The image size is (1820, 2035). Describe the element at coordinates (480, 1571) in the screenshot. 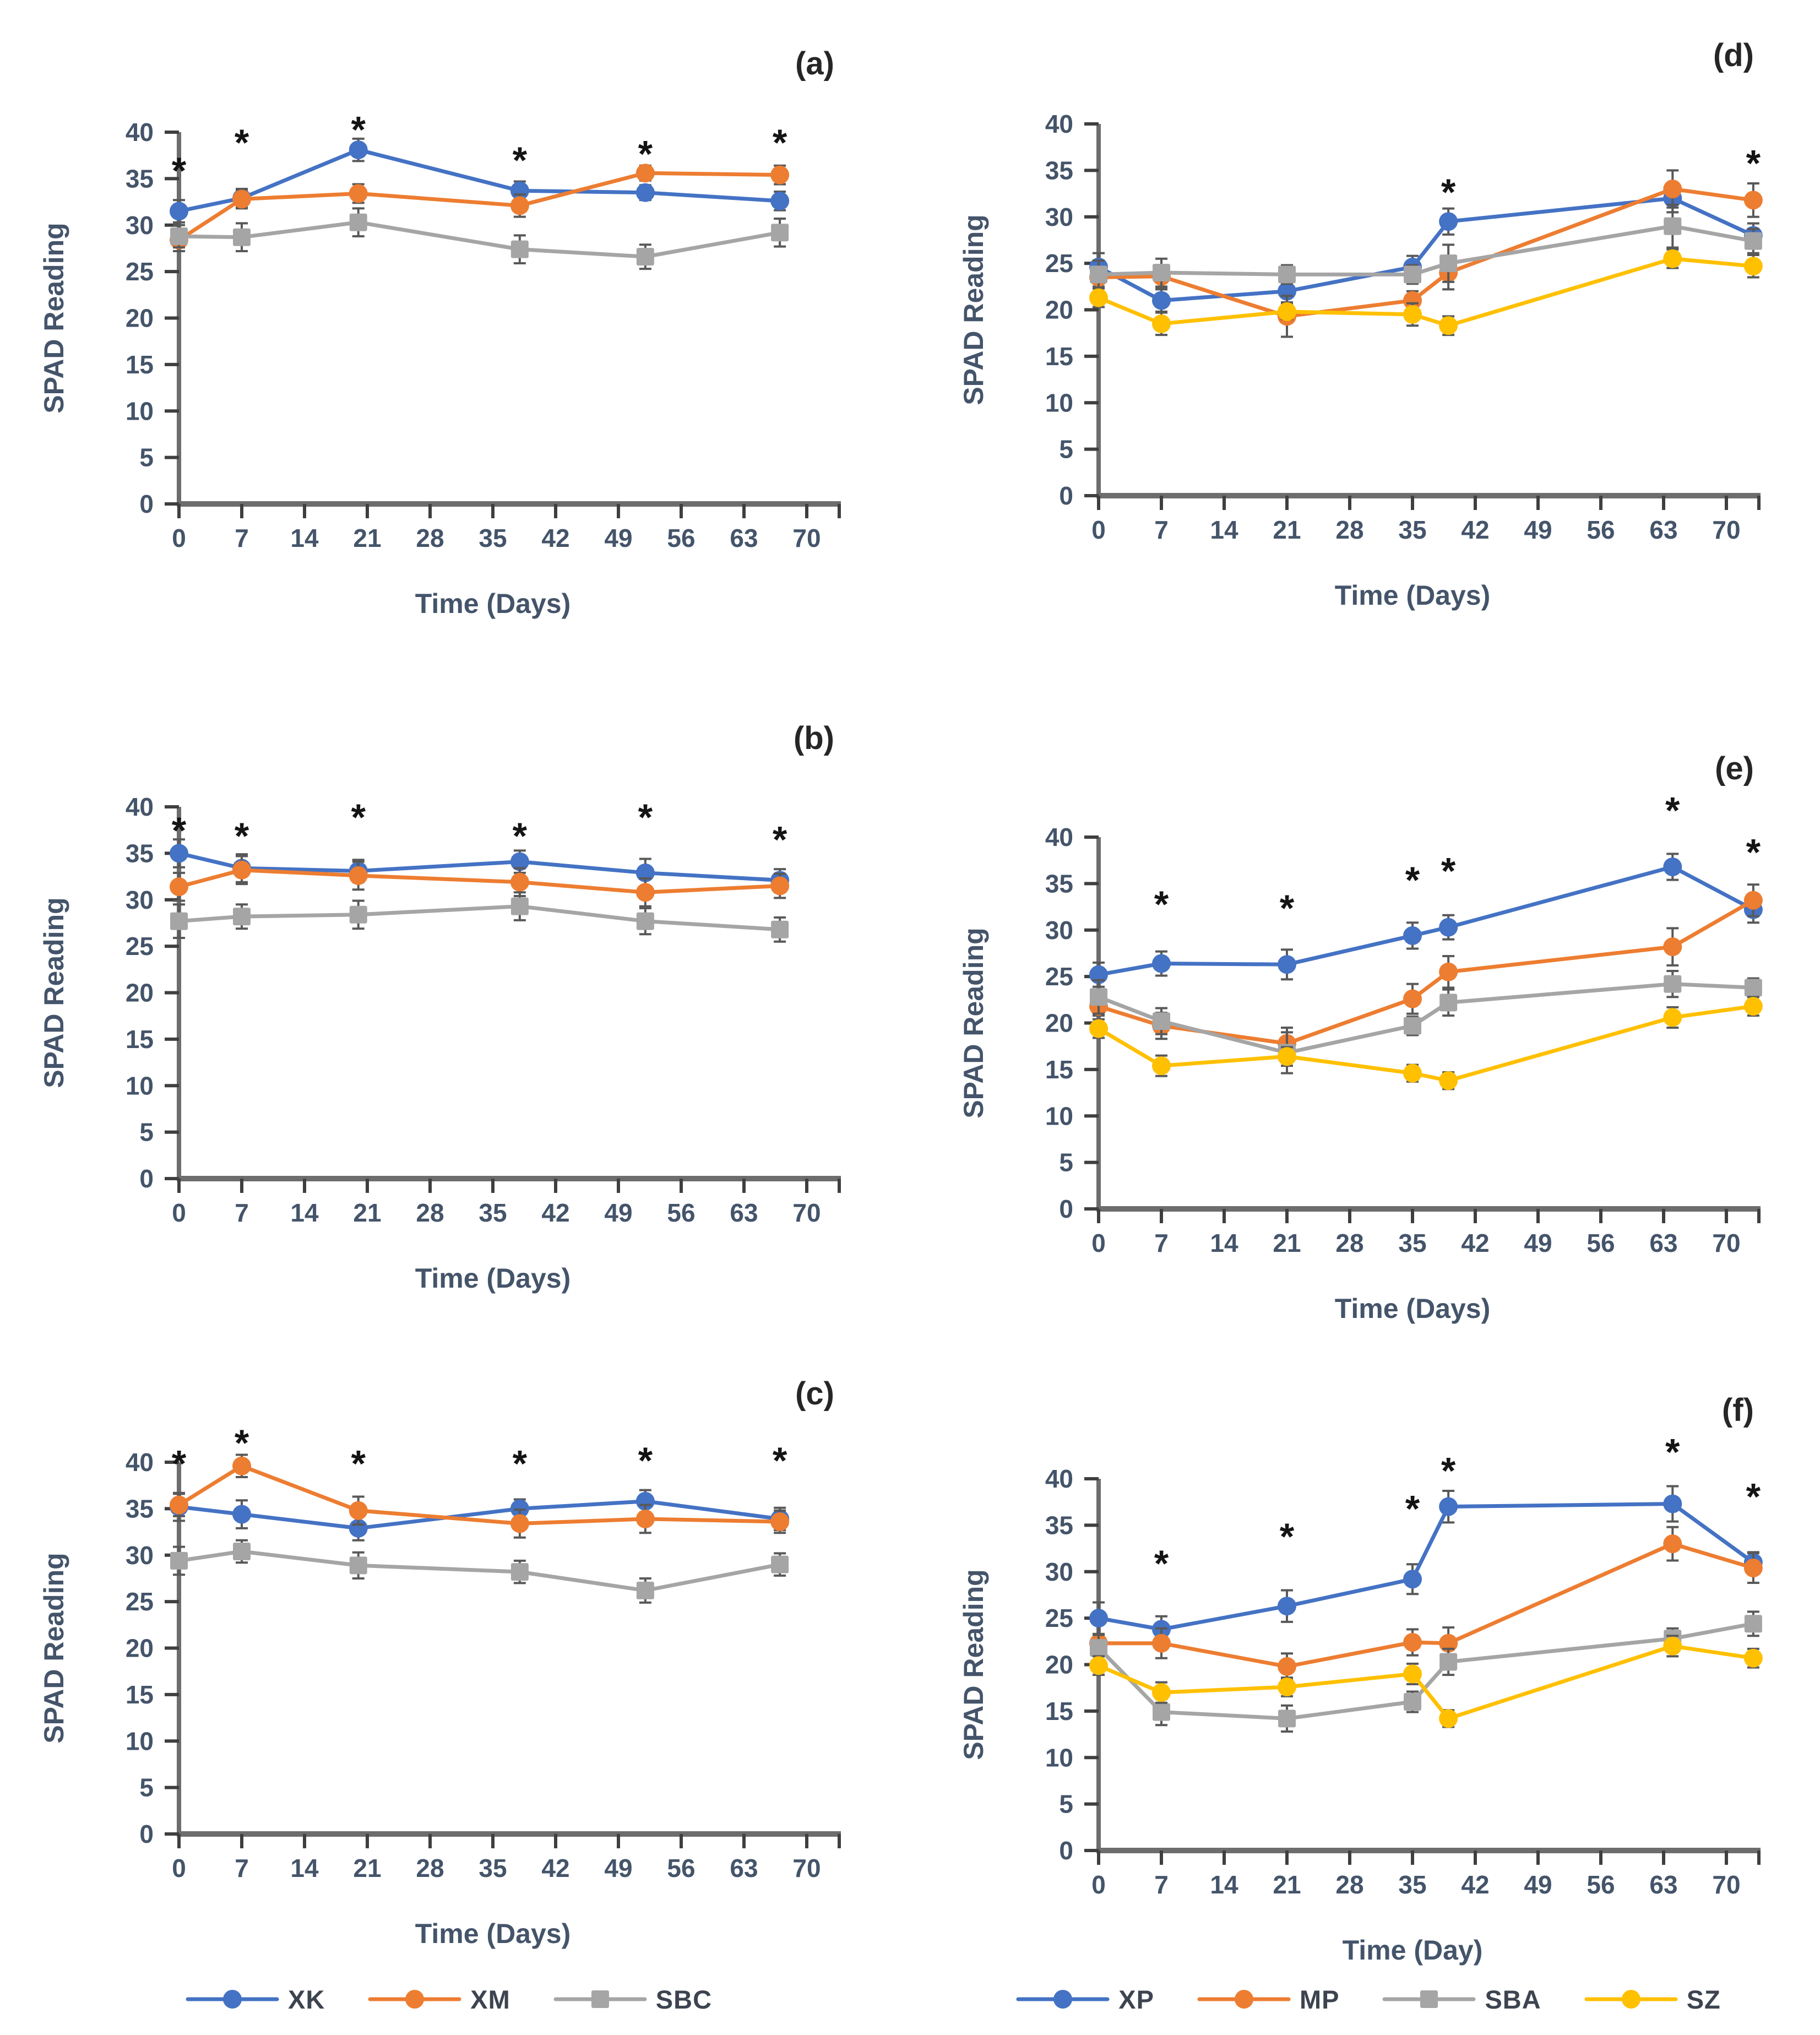

I see `series-SBC-line` at that location.